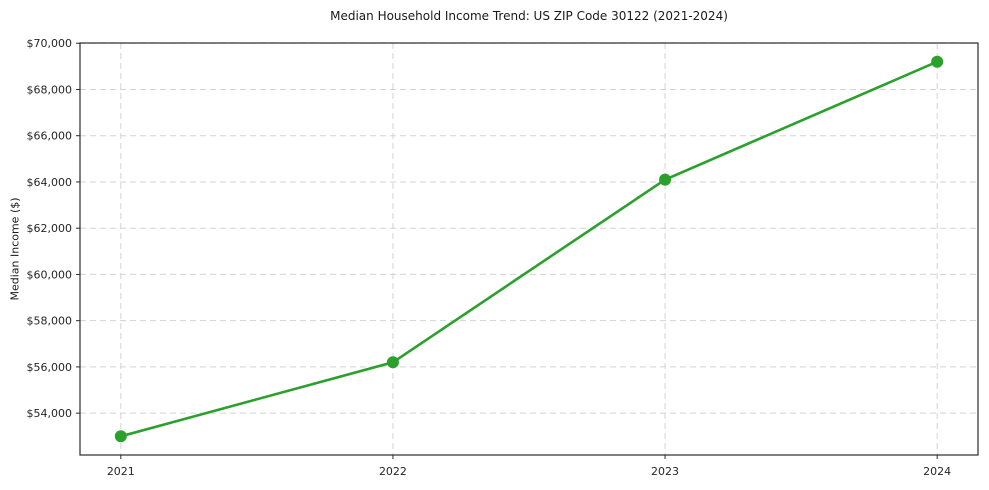  Describe the element at coordinates (50, 182) in the screenshot. I see `svg-text: $64,000` at that location.